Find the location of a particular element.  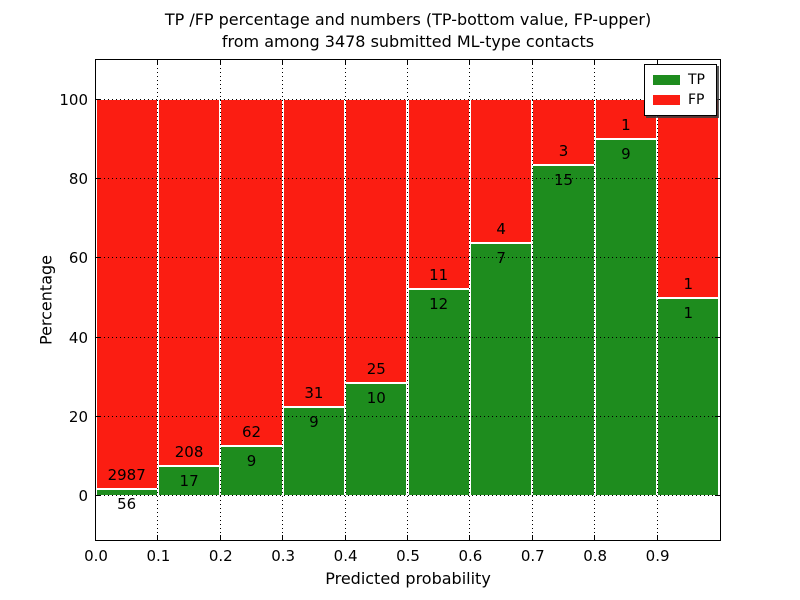

y-tick-label: 0 is located at coordinates (83, 496).